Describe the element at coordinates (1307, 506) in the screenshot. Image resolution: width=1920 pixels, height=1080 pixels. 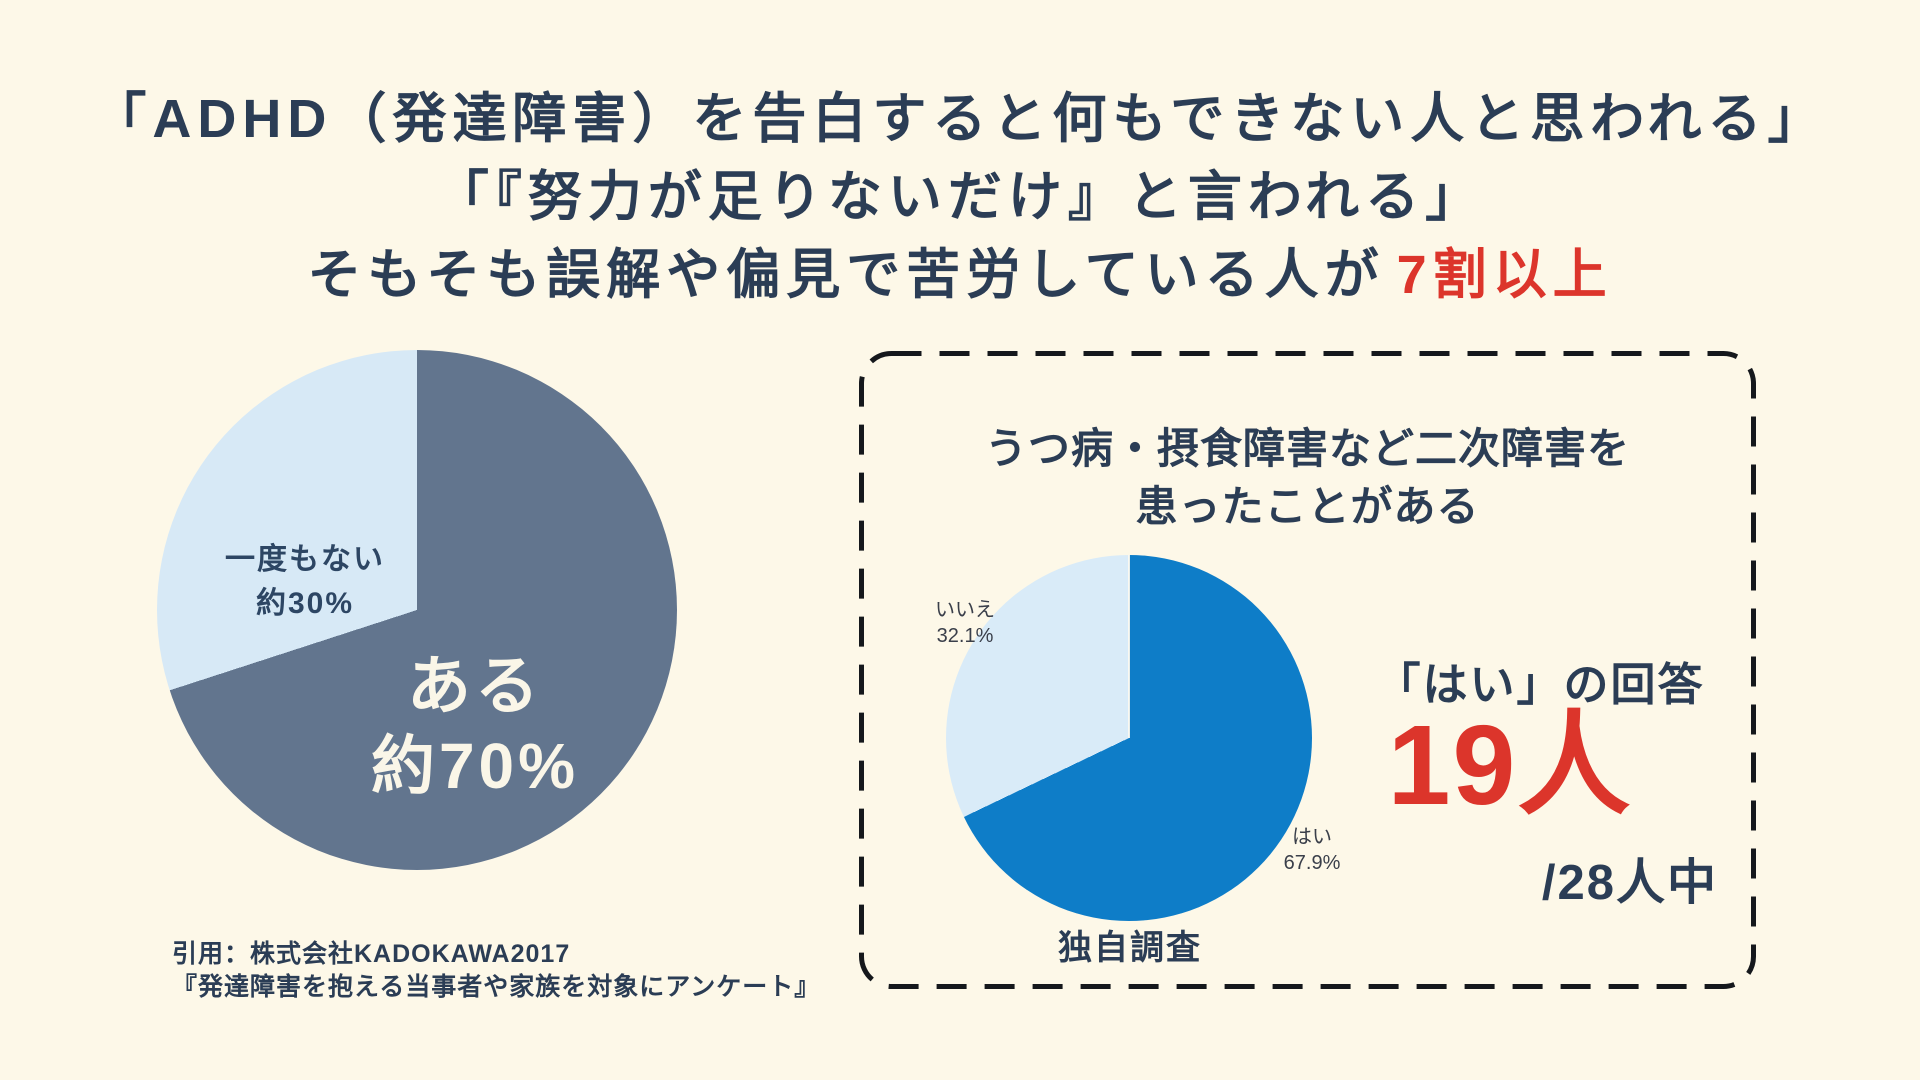
I see `survey-heading-line-2: 患ったことがある` at that location.